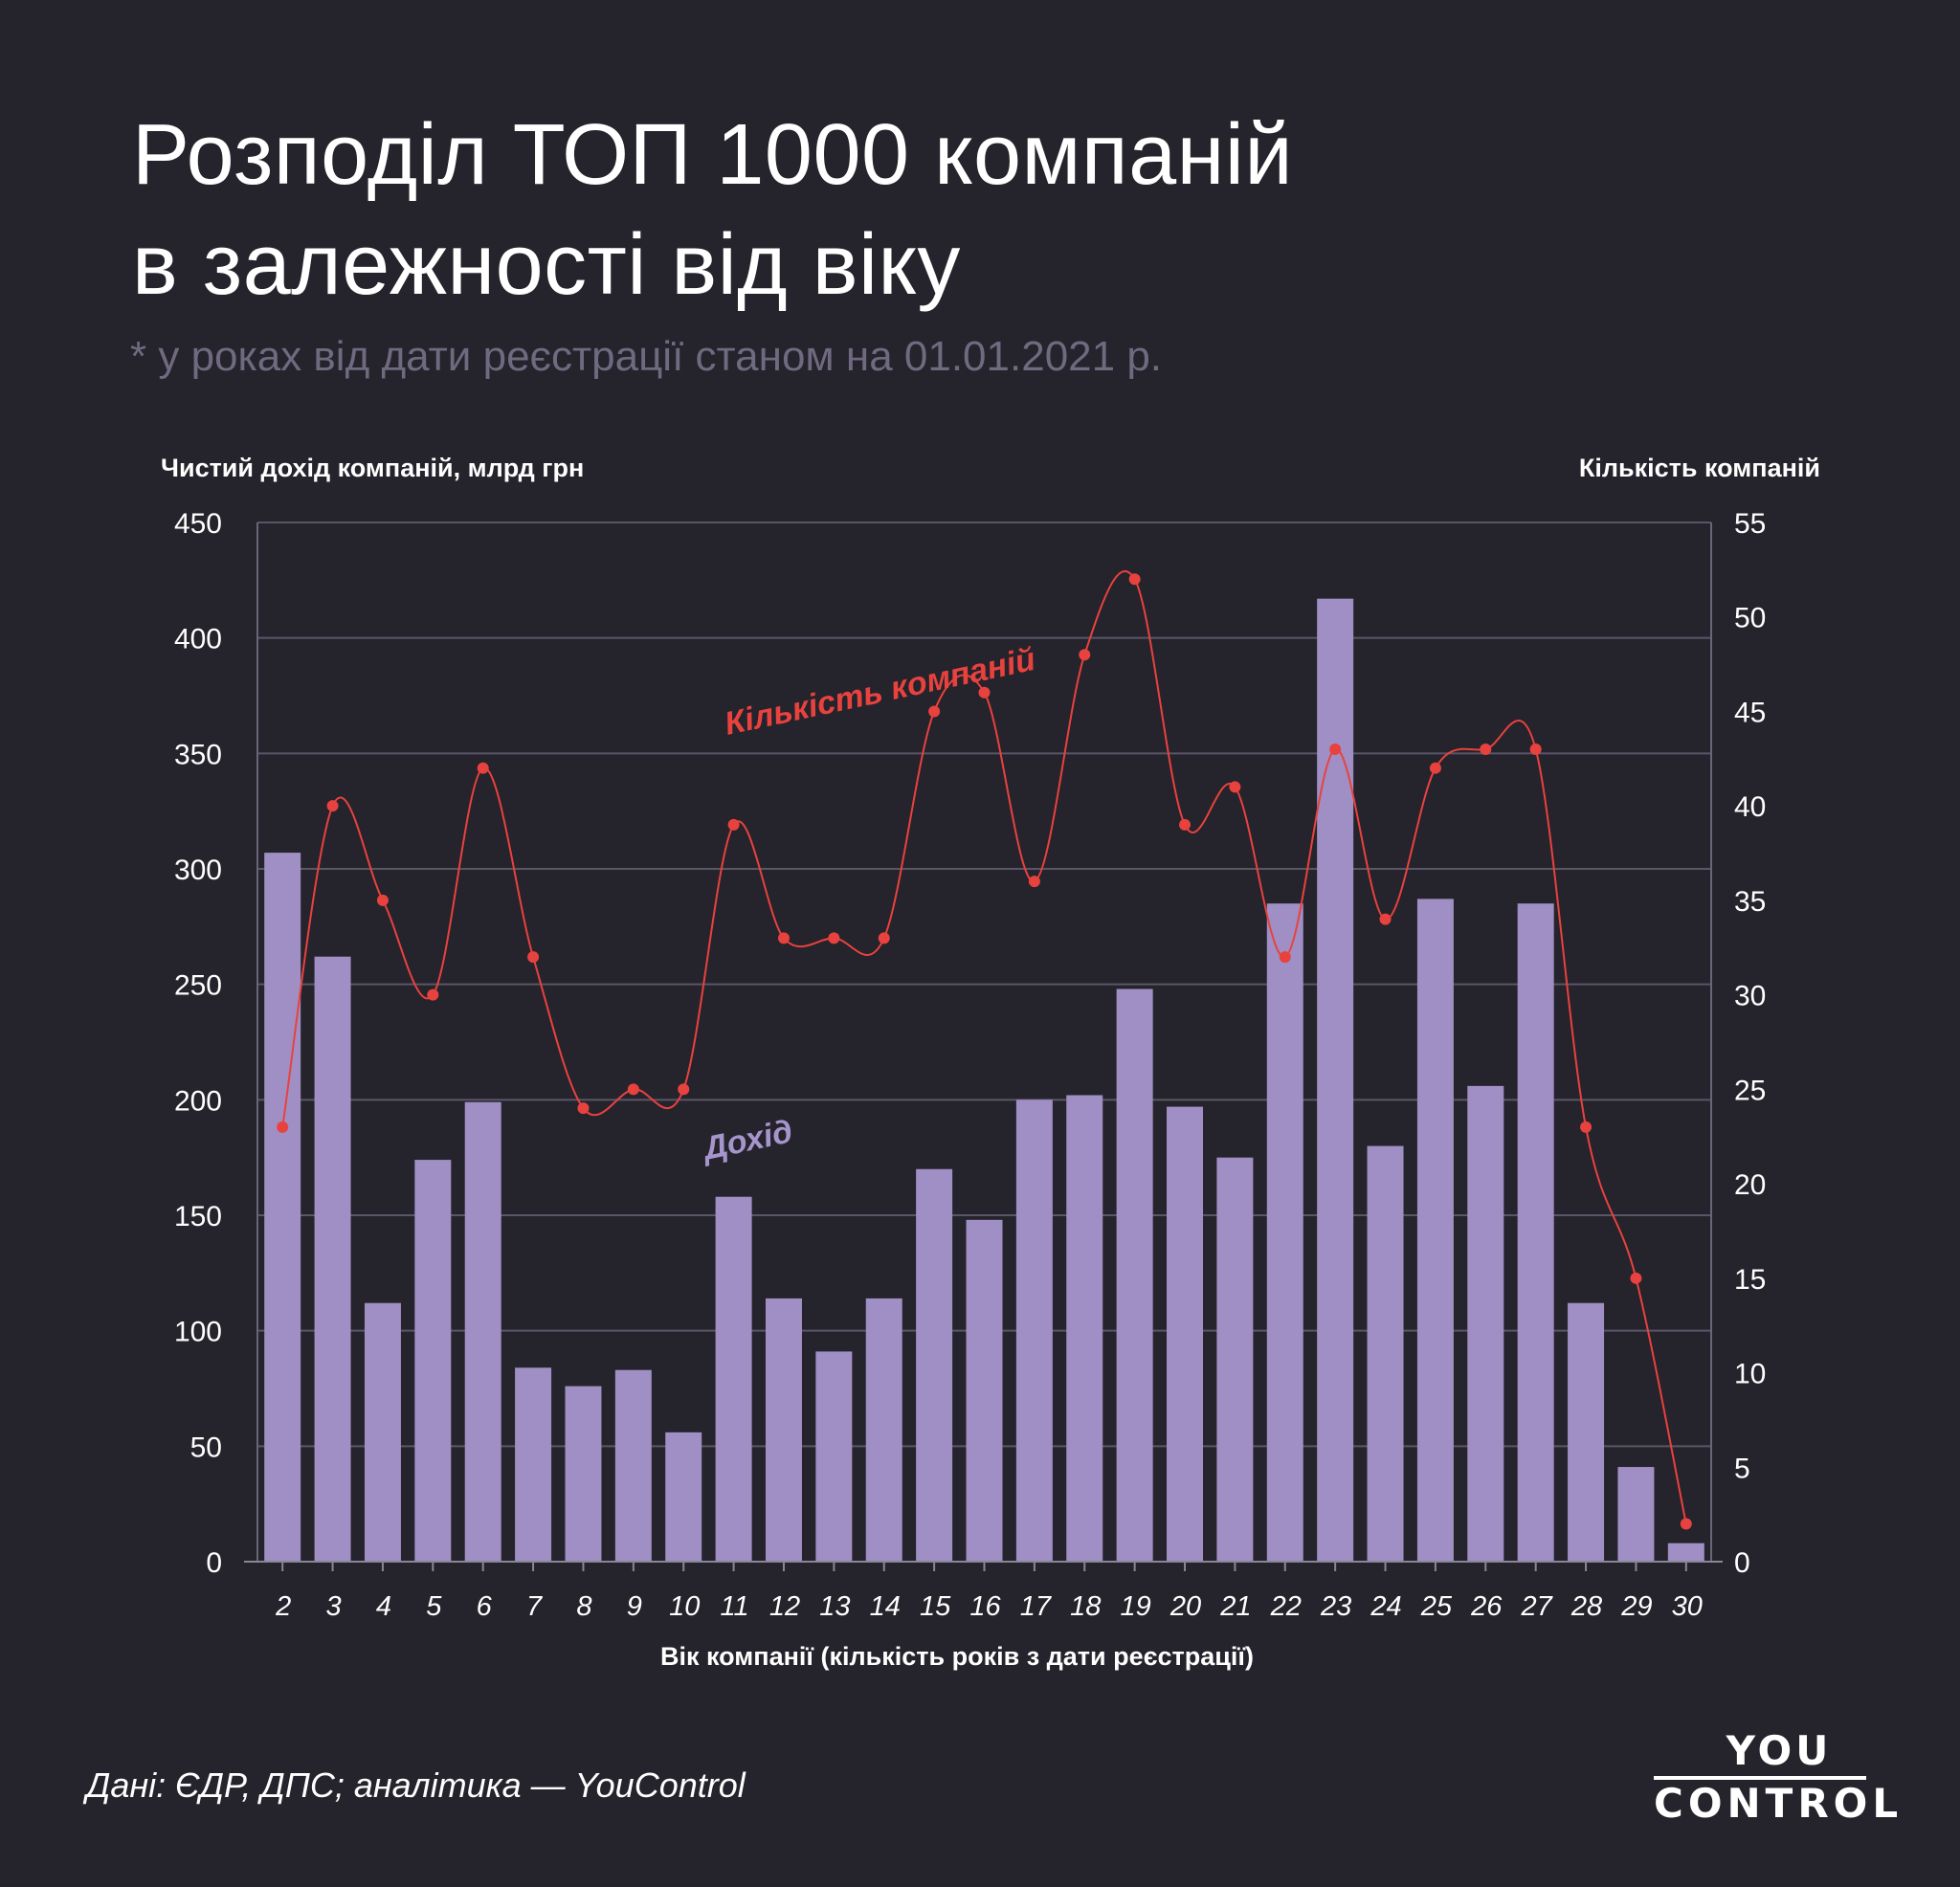  Describe the element at coordinates (198, 639) in the screenshot. I see `left-y-tick-label: 400` at that location.